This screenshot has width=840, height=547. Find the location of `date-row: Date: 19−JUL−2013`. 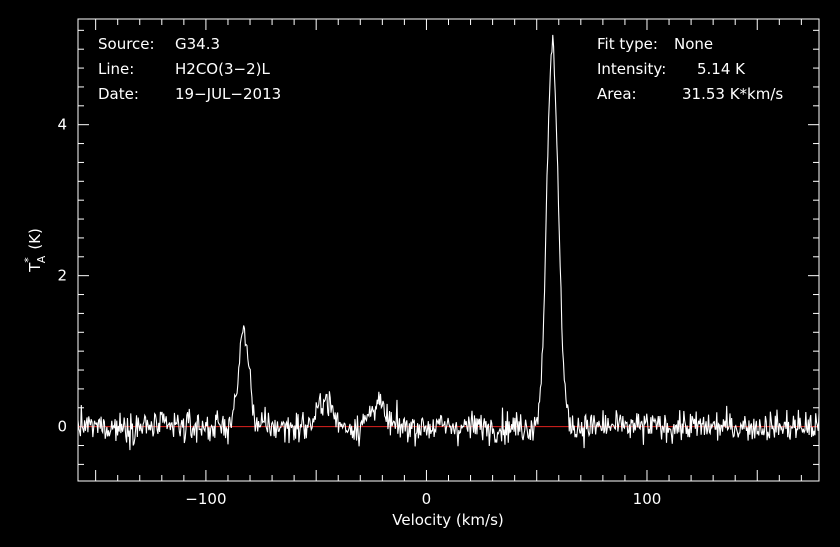

date-row: Date: 19−JUL−2013 is located at coordinates (189, 94).